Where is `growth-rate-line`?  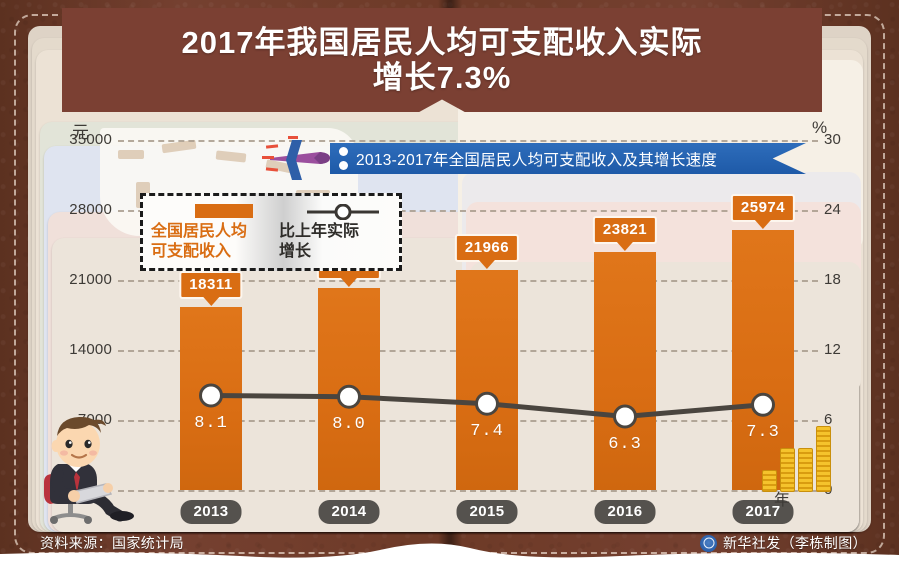
growth-rate-line is located at coordinates (487, 406).